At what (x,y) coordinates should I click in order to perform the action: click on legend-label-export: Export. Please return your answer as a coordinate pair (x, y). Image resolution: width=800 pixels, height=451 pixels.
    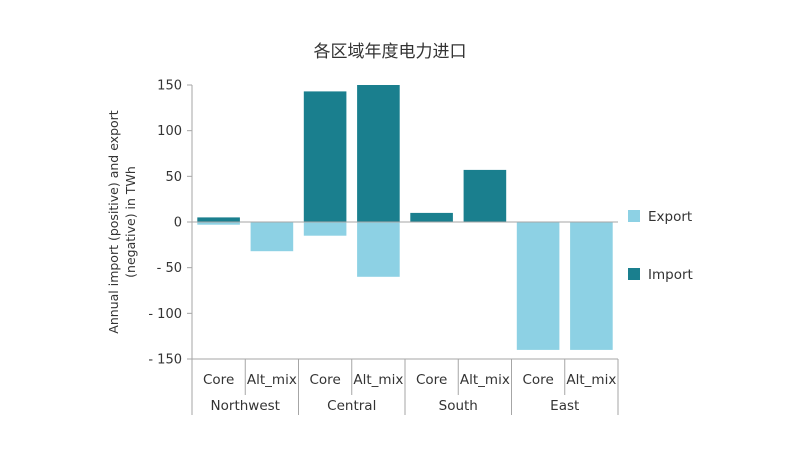
    Looking at the image, I should click on (670, 217).